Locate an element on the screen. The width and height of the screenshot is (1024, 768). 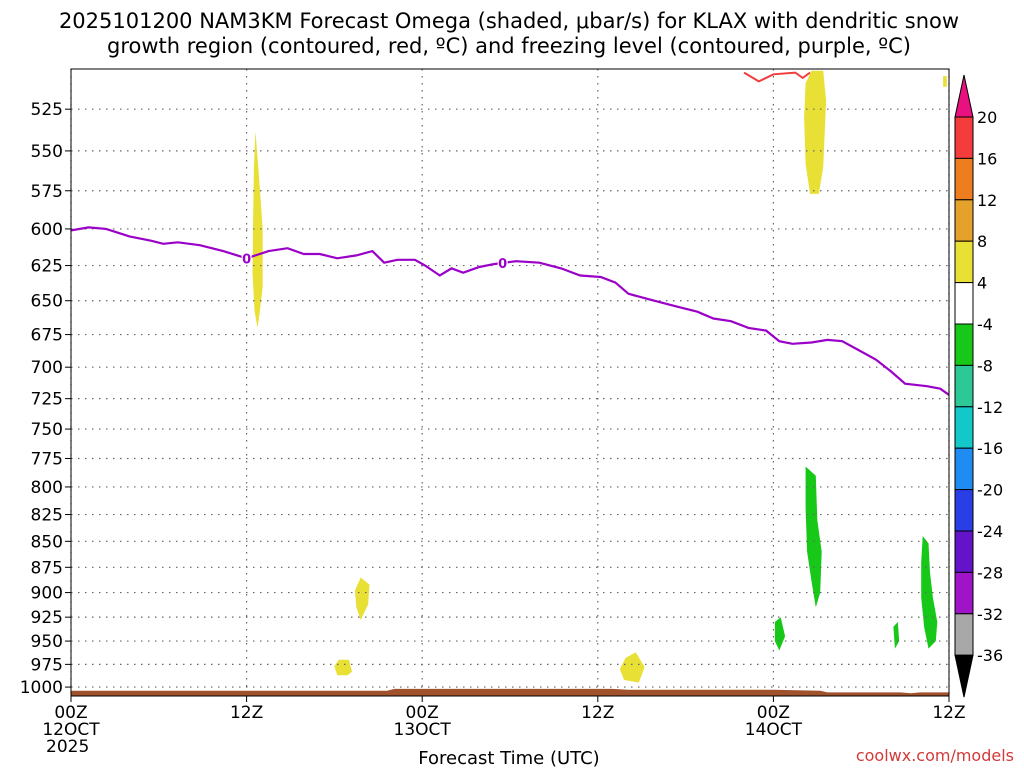
y-tick-label-950: 950 is located at coordinates (47, 642).